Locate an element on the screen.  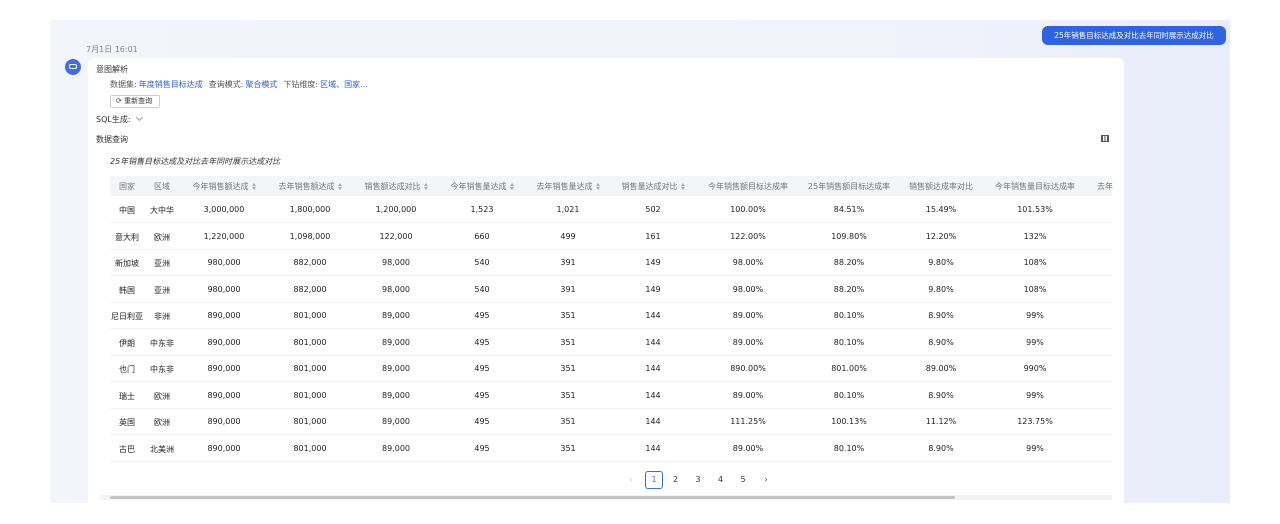
header-label: 区域 is located at coordinates (162, 186).